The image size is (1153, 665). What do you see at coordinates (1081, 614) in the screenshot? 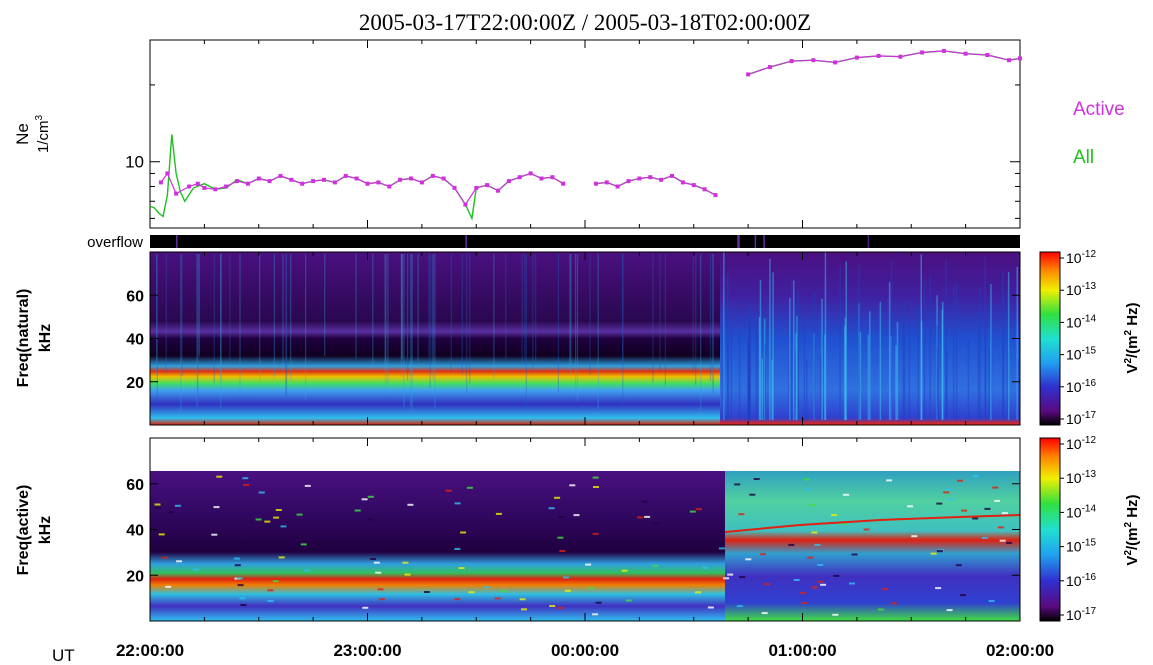
I see `active-cbtick-label-5: 10-17` at bounding box center [1081, 614].